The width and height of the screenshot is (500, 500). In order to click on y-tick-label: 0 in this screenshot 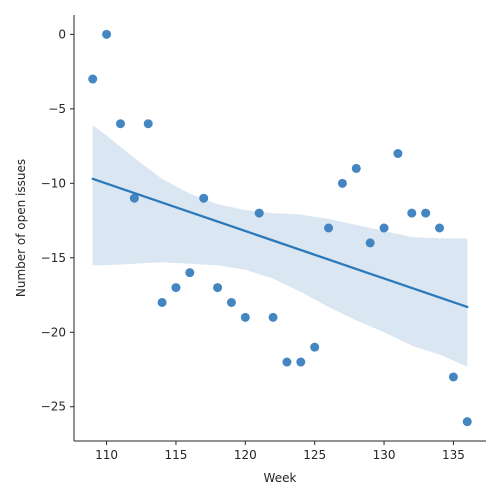, I will do `click(62, 34)`.